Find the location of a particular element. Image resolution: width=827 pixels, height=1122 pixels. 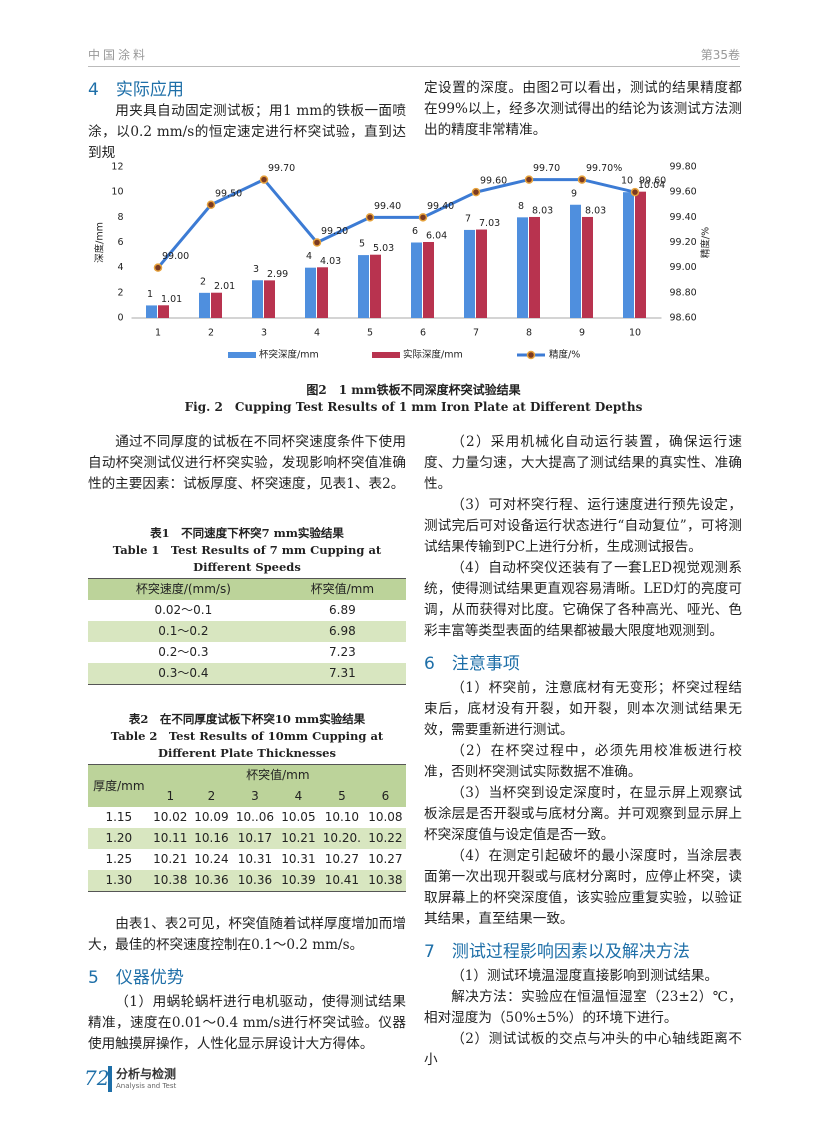

legend-label: 杯突深度/mm is located at coordinates (289, 355).